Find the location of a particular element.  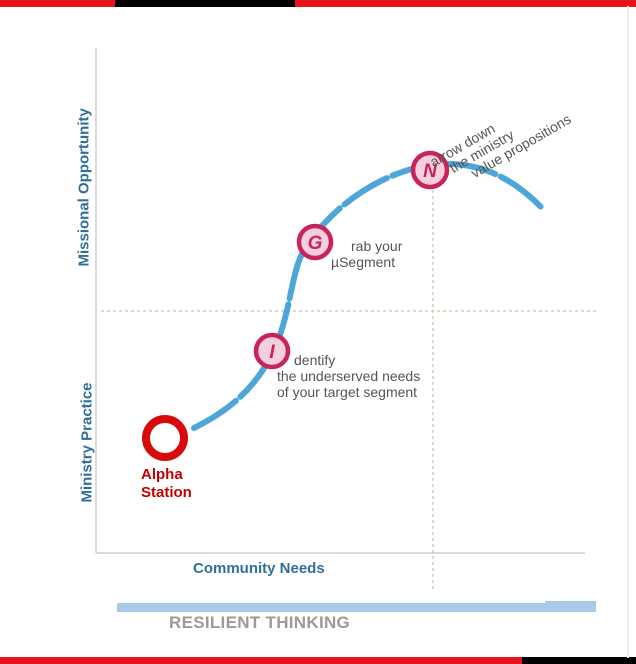

milestone-n-letter: N is located at coordinates (430, 171).